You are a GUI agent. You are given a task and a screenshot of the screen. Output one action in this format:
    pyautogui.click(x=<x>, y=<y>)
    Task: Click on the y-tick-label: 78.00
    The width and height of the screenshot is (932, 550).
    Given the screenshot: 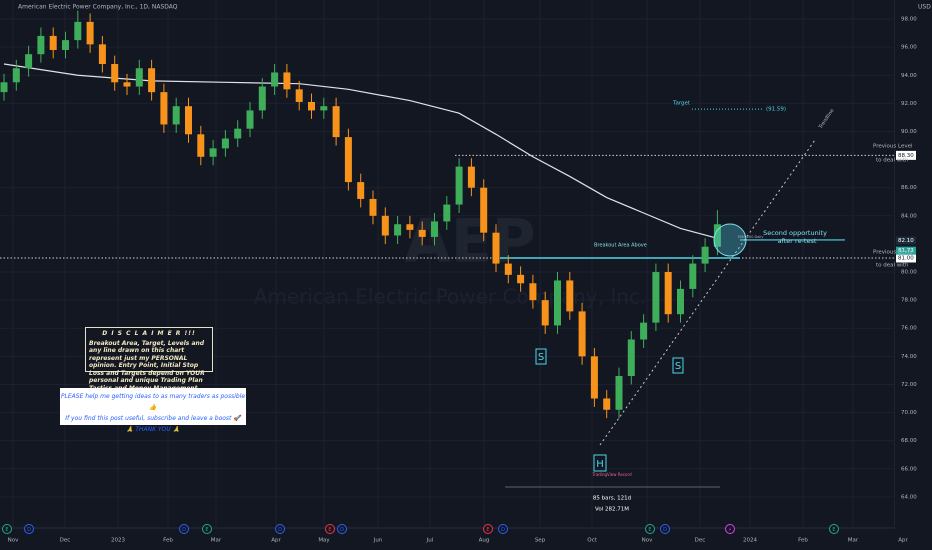 What is the action you would take?
    pyautogui.click(x=909, y=301)
    